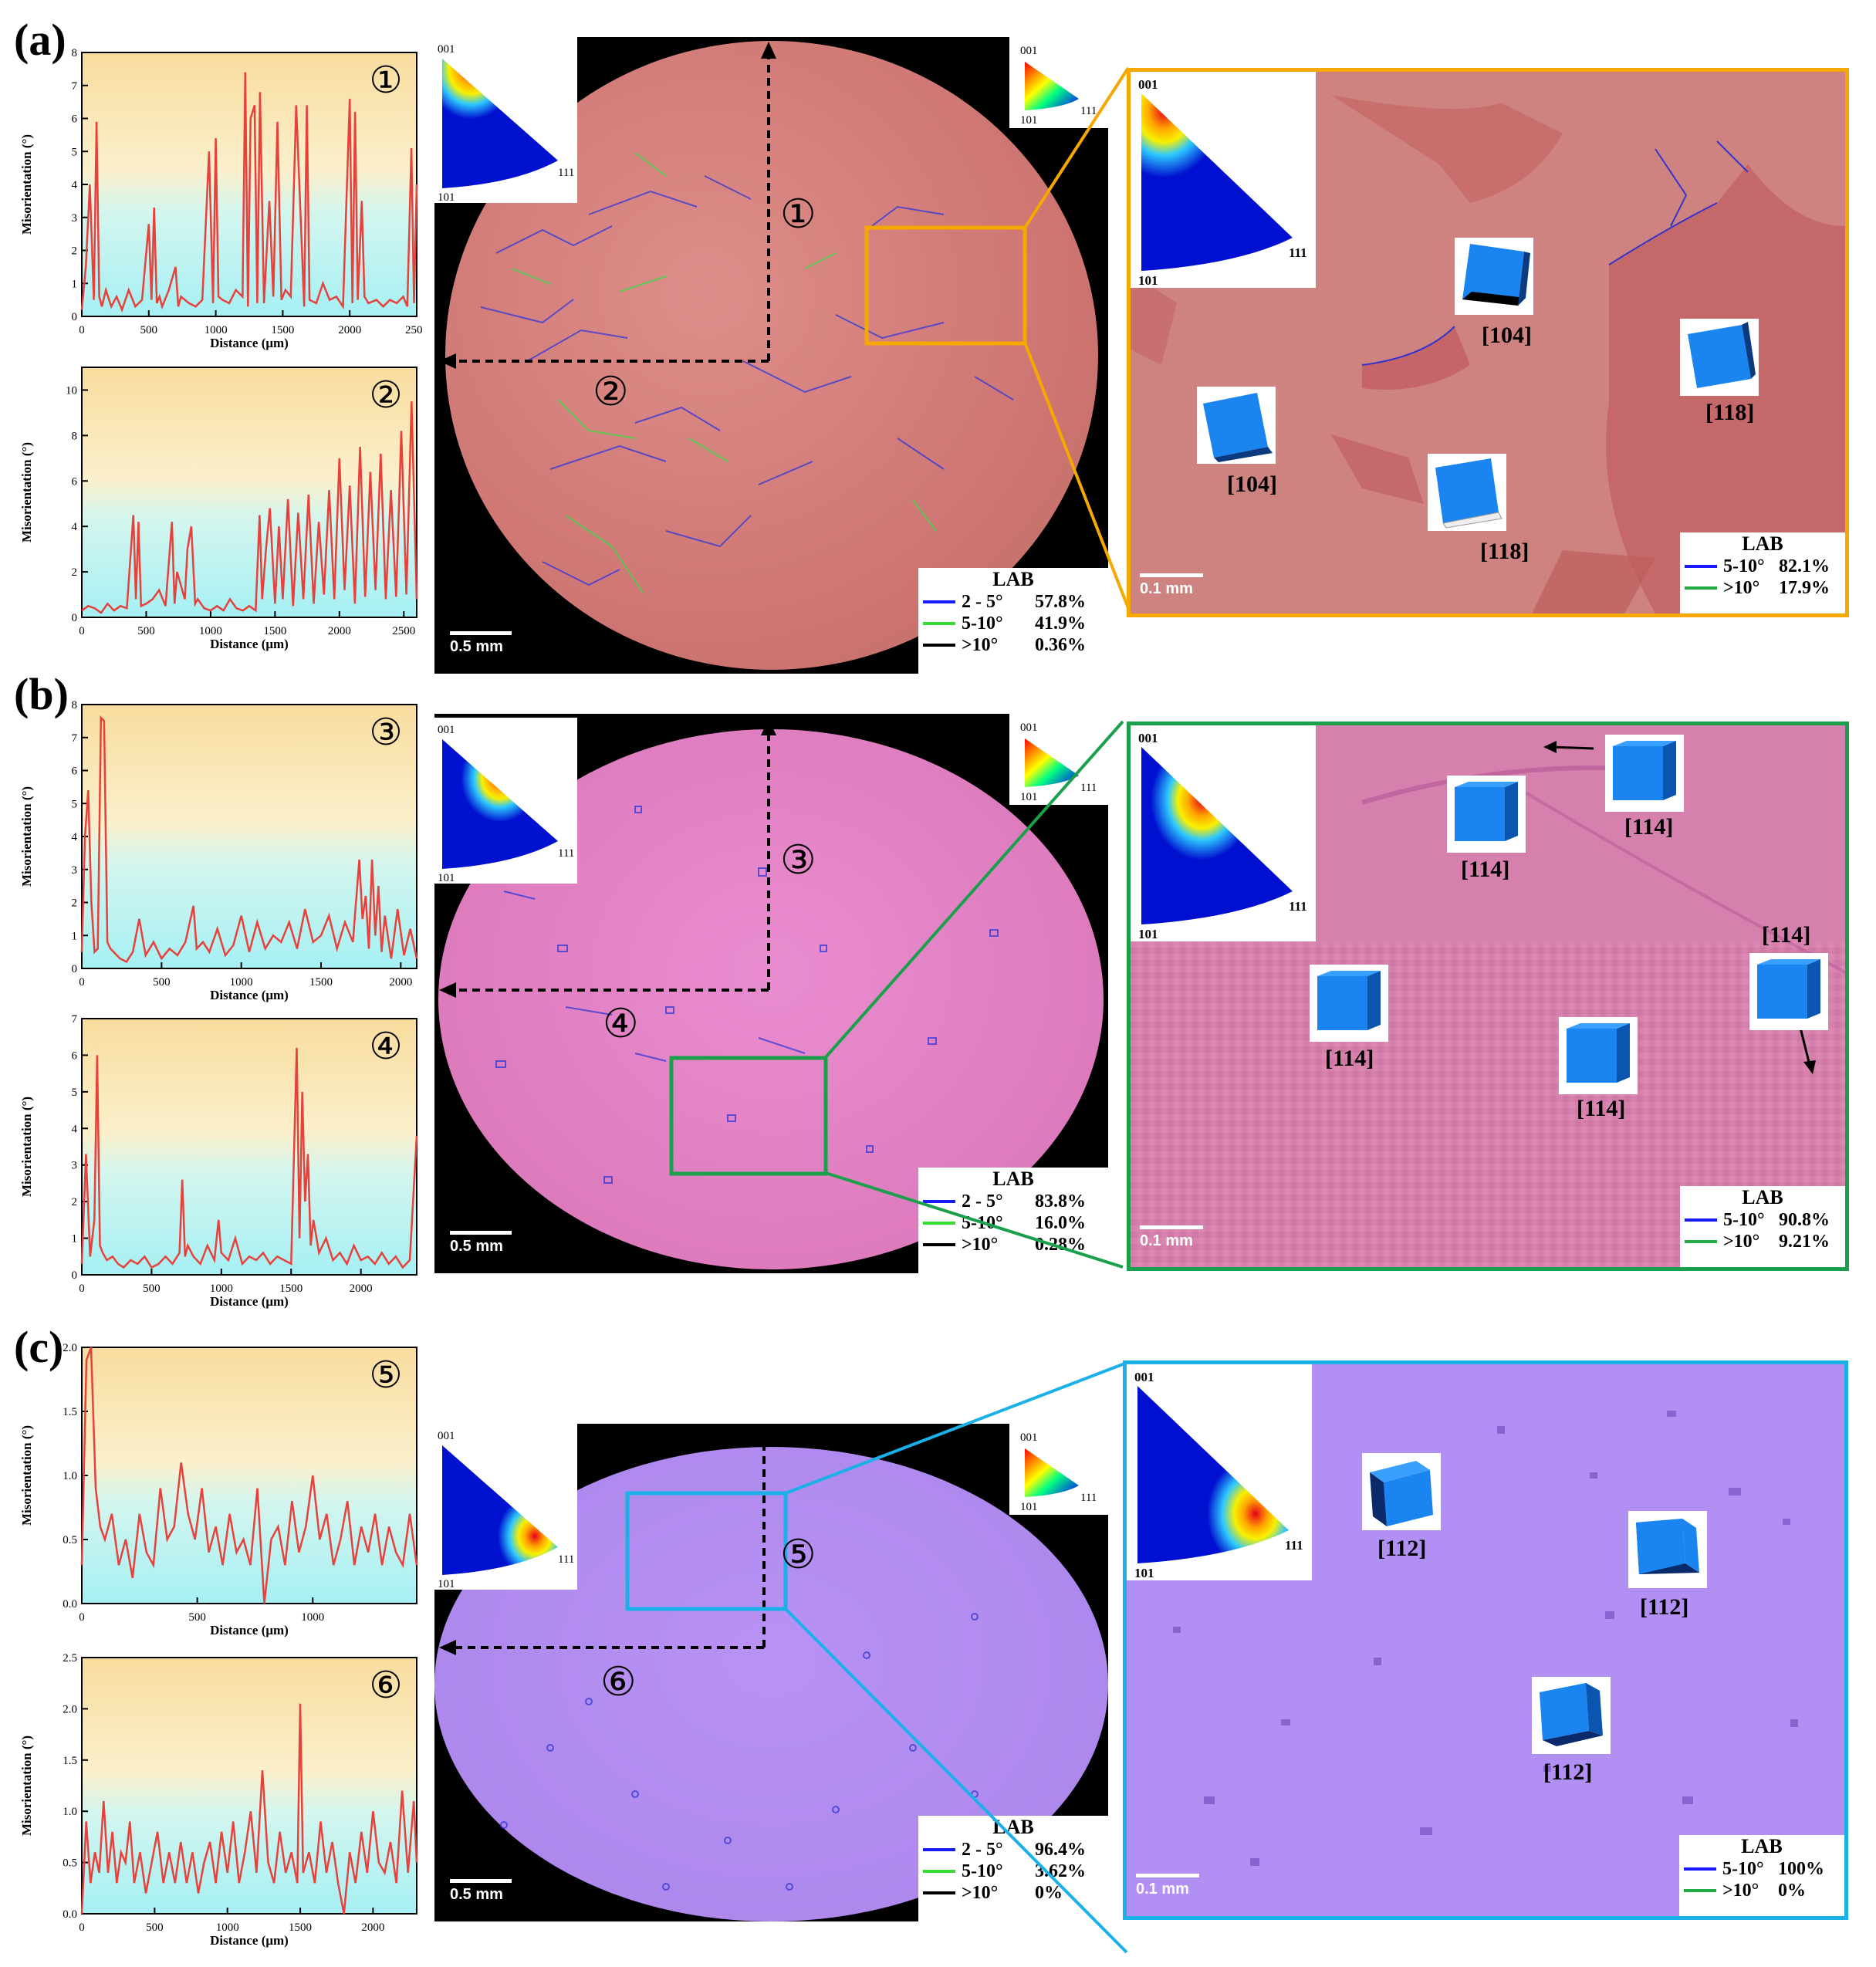 This screenshot has width=1876, height=1967. Describe the element at coordinates (733, 206) in the screenshot. I see `line-scan-arrows` at that location.